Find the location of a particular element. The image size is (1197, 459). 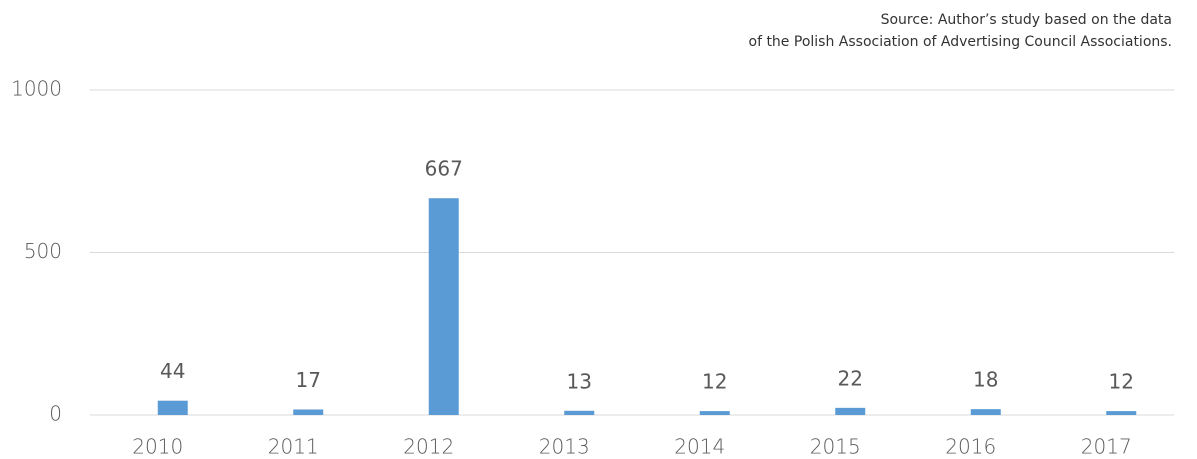

y-tick-label: 1000 is located at coordinates (36, 89).